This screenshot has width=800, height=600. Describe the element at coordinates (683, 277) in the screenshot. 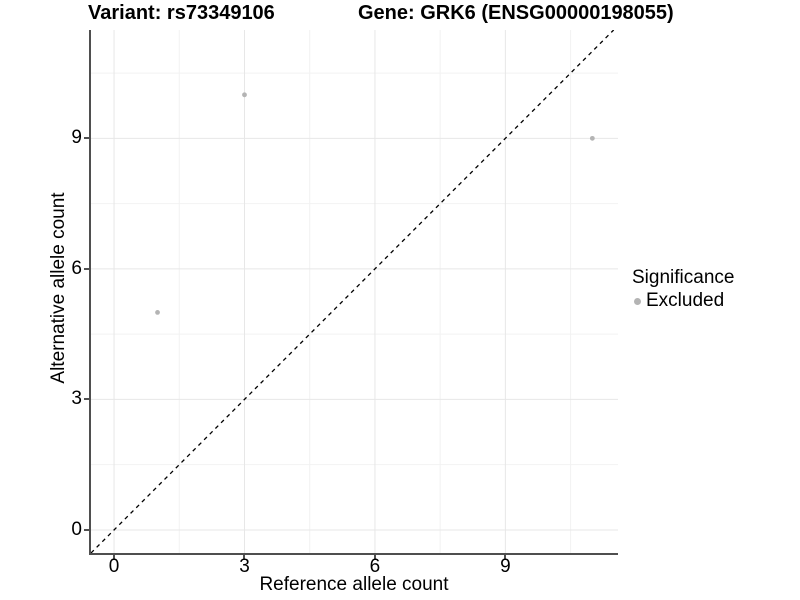

I see `legend-title: Significance` at that location.